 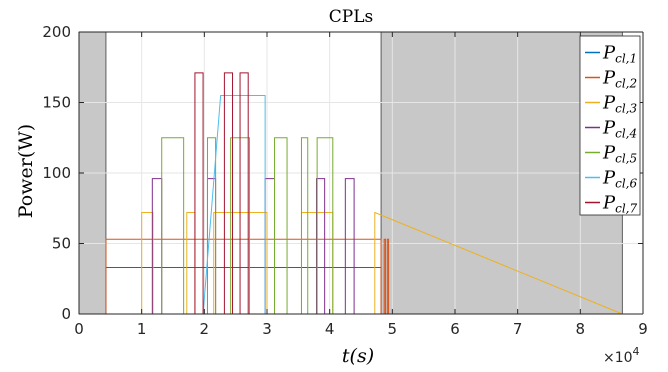 I want to click on legend-label: Pcl,2, so click(x=619, y=79).